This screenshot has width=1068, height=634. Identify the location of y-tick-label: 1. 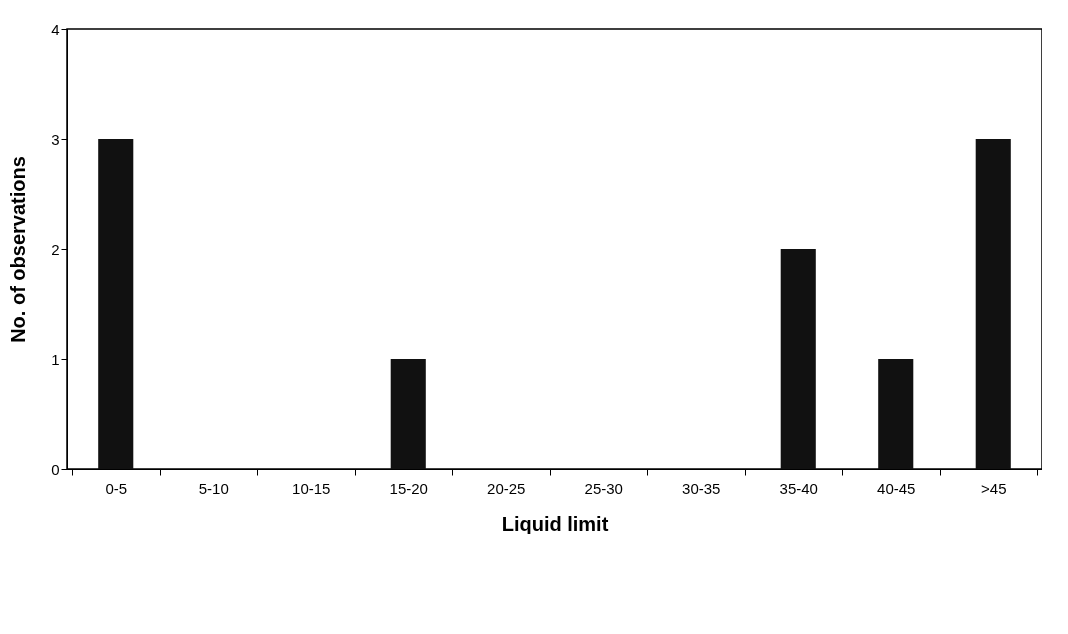
(55, 359).